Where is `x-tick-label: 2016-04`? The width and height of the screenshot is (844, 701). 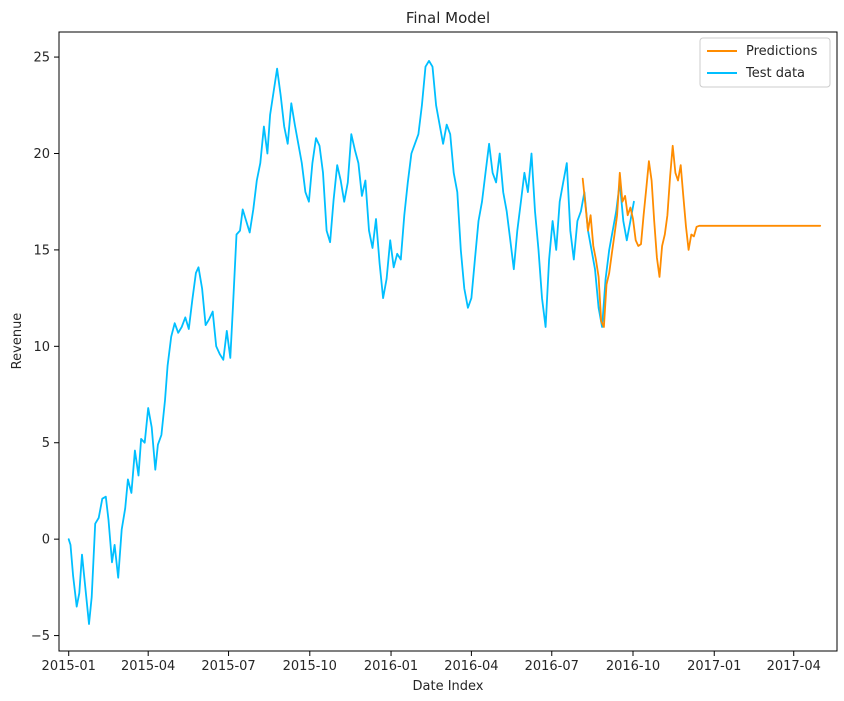 x-tick-label: 2016-04 is located at coordinates (471, 666).